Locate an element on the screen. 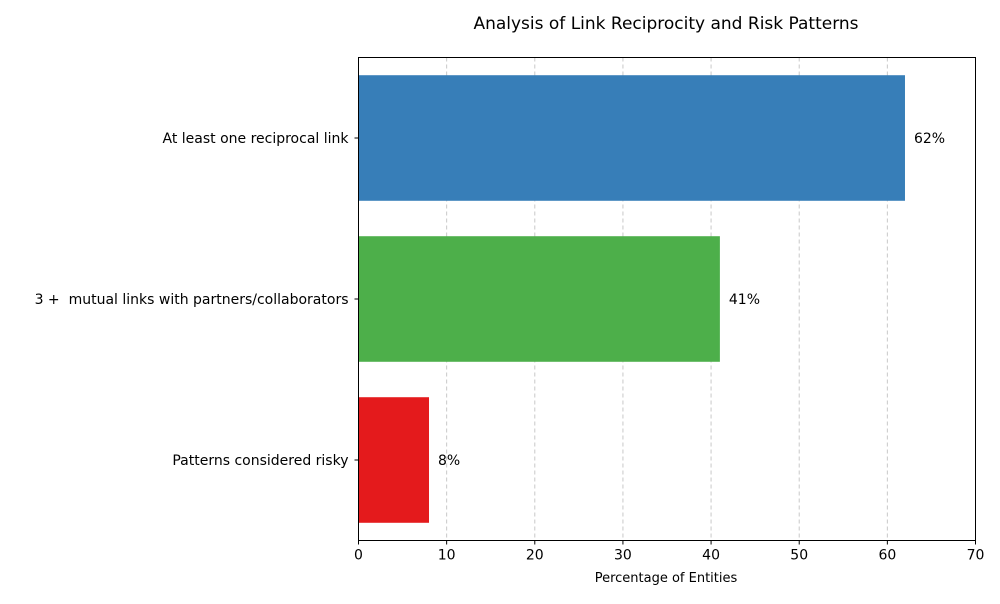  x-tick-label: 60 is located at coordinates (887, 556).